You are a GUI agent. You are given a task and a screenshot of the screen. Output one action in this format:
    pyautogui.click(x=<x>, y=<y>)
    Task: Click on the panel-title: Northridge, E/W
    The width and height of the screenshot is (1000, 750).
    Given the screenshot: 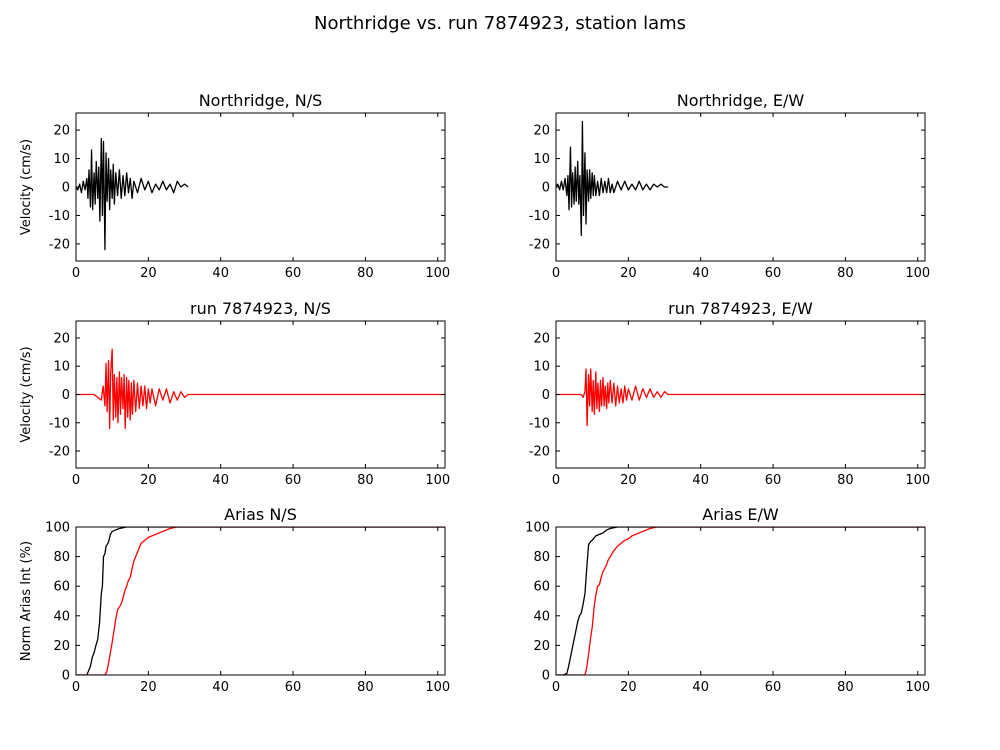 What is the action you would take?
    pyautogui.click(x=741, y=100)
    